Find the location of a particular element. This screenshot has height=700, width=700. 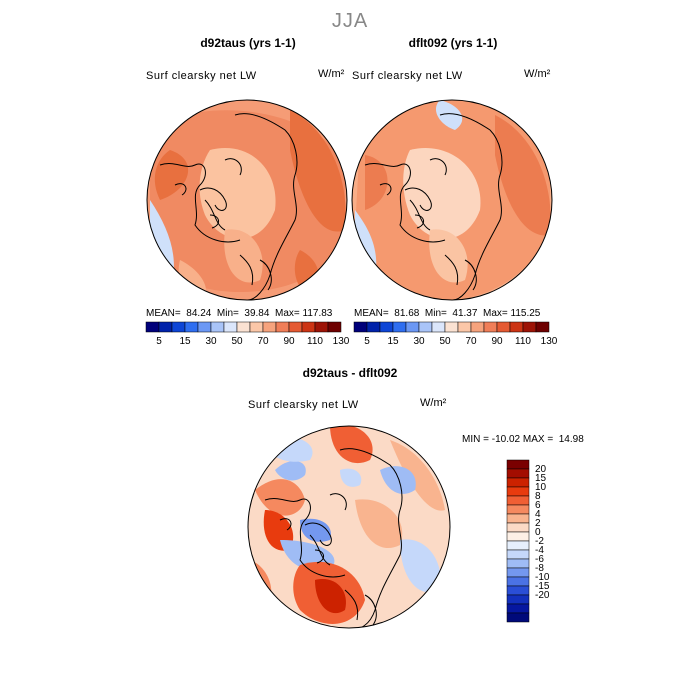

panel-2-units: W/m² is located at coordinates (537, 74).